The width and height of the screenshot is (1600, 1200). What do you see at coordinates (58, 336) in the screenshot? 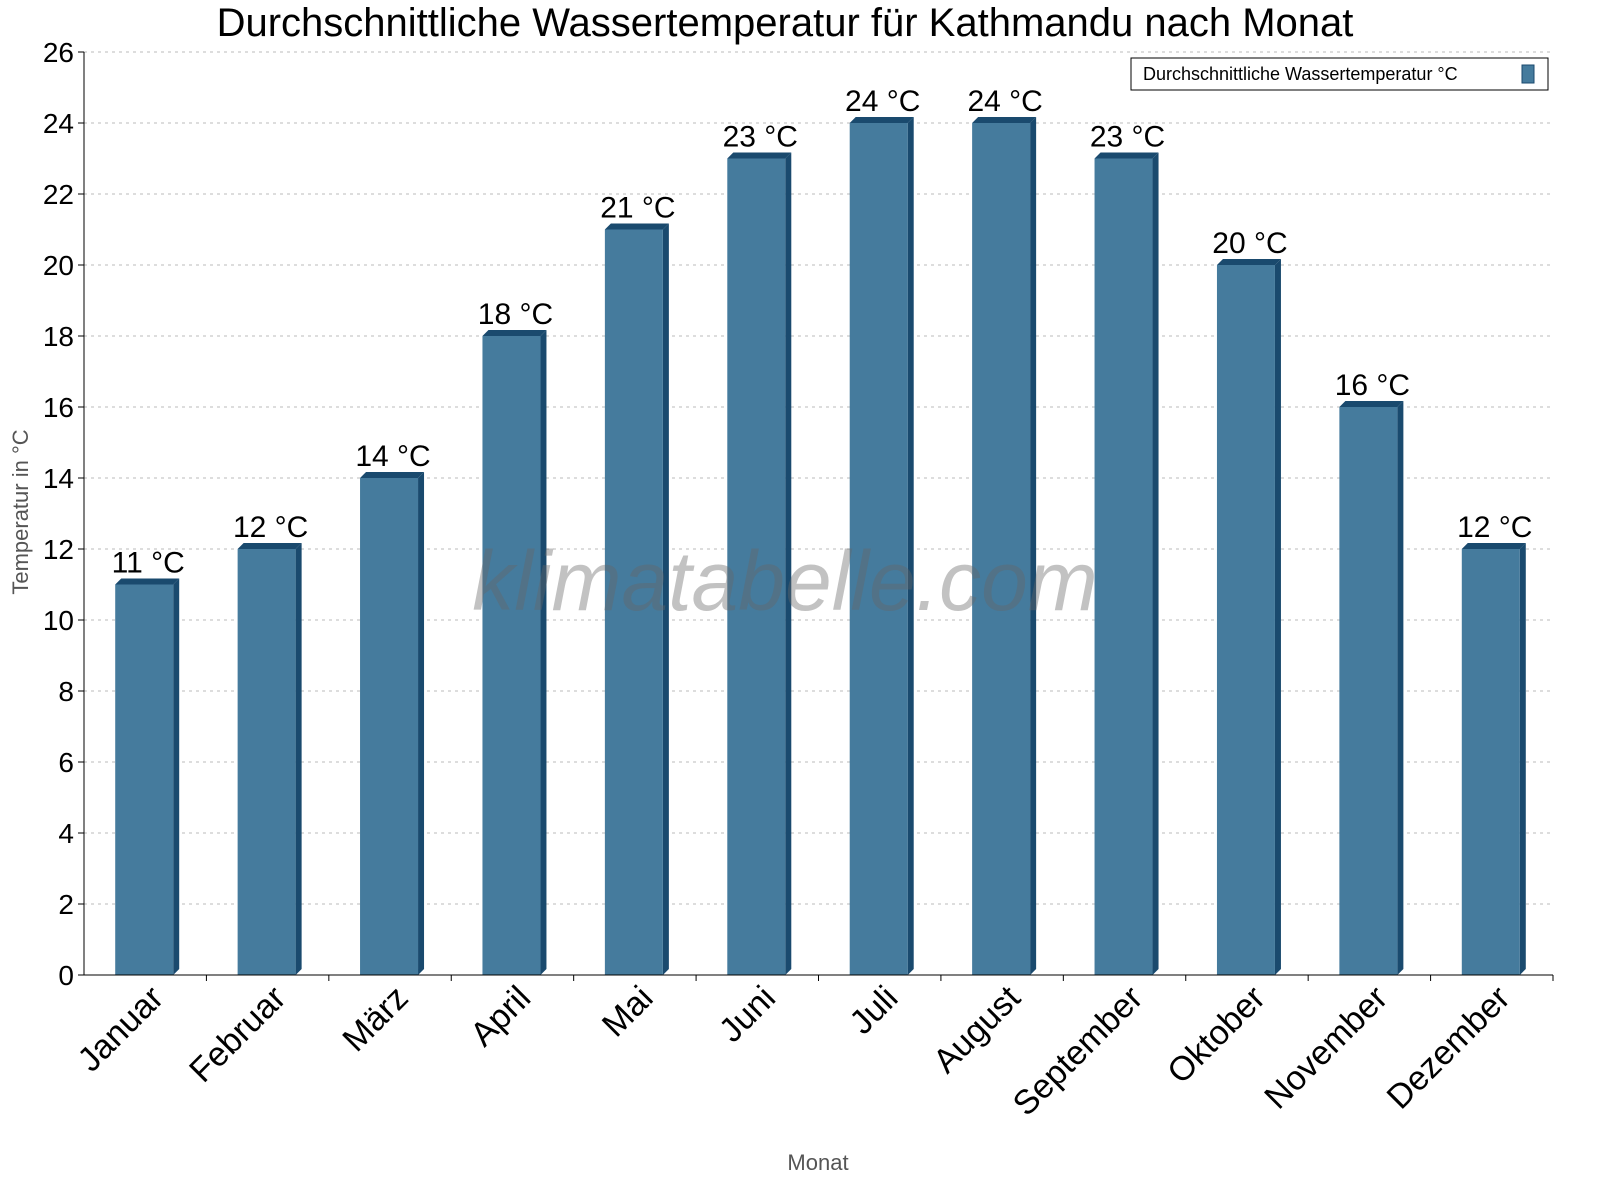
I see `y-tick-label: 18` at bounding box center [58, 336].